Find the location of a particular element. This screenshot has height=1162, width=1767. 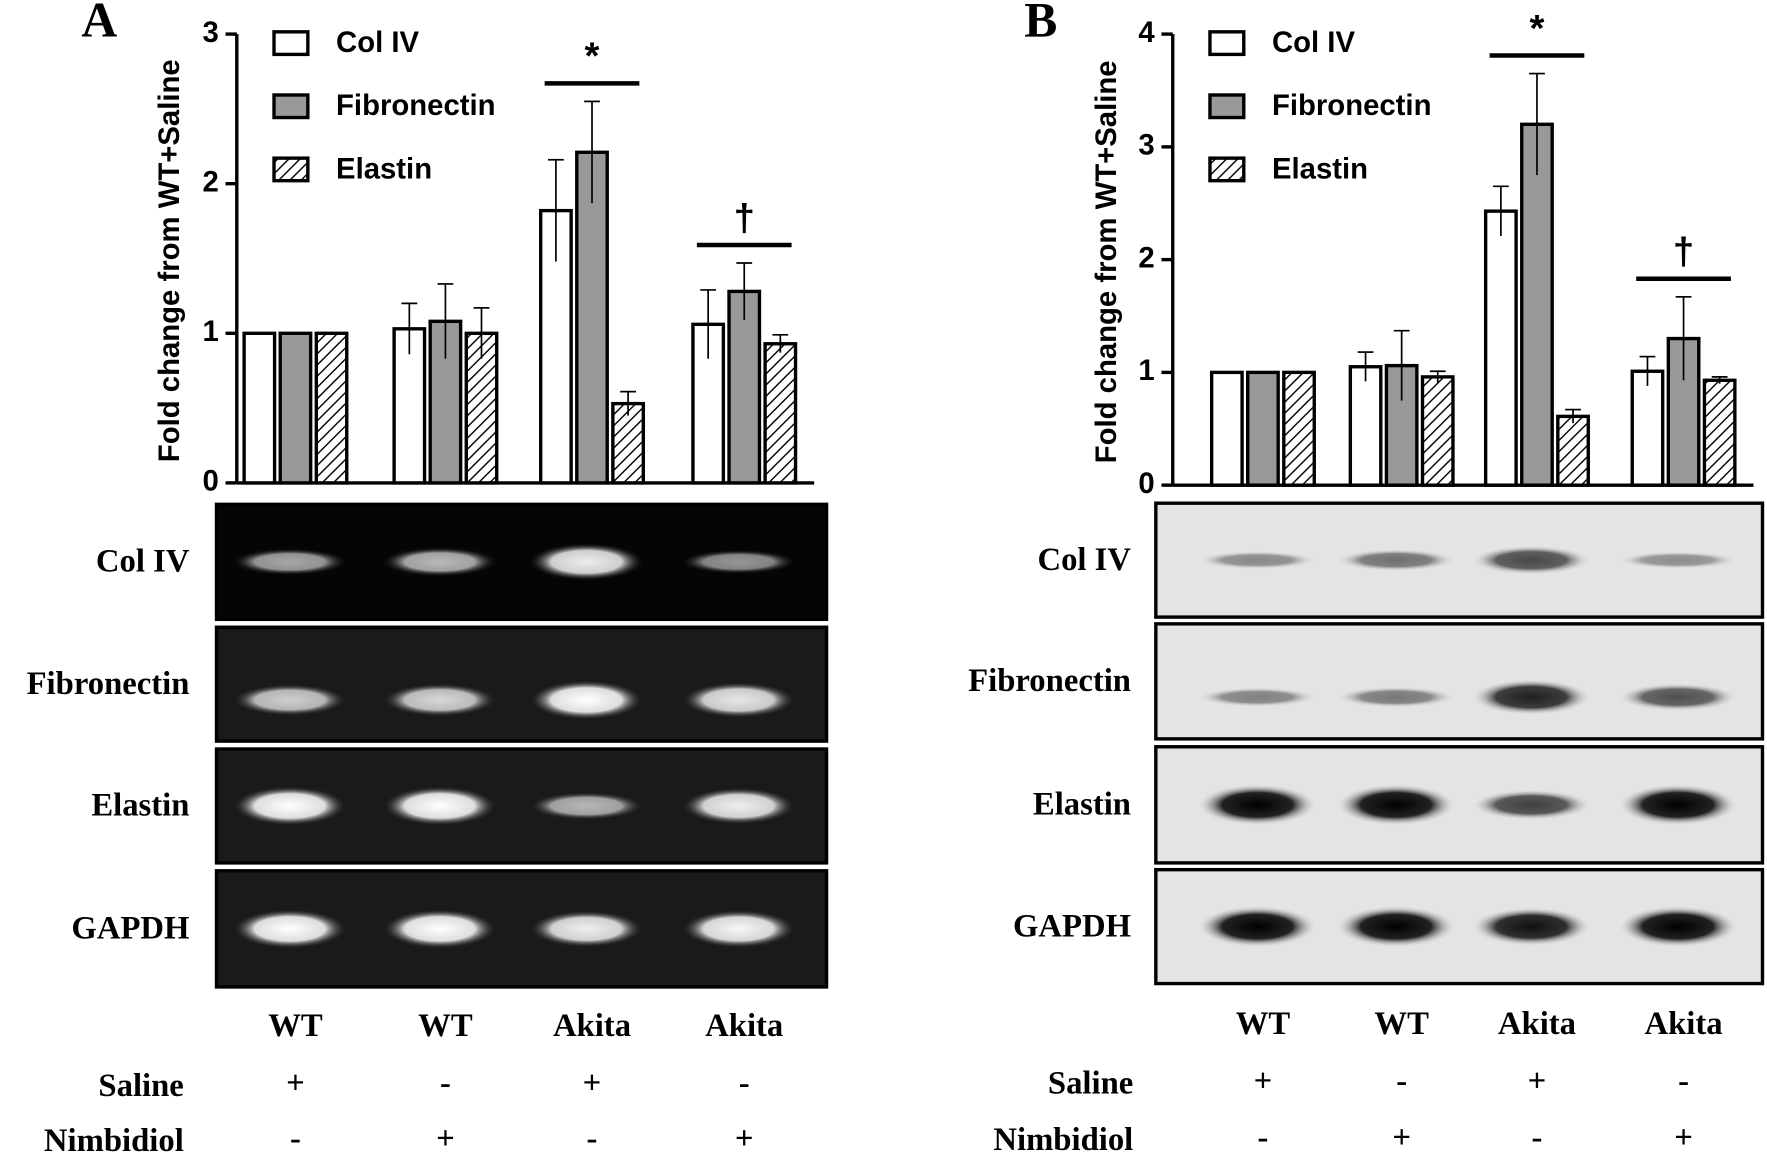

significance-mark: * is located at coordinates (1537, 28).